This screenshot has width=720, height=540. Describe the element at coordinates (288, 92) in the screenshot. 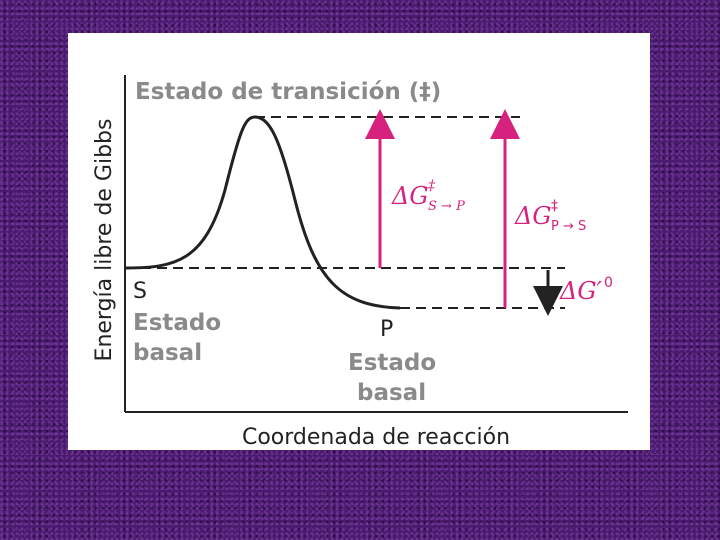

I see `title: Estado de transición (‡)` at that location.